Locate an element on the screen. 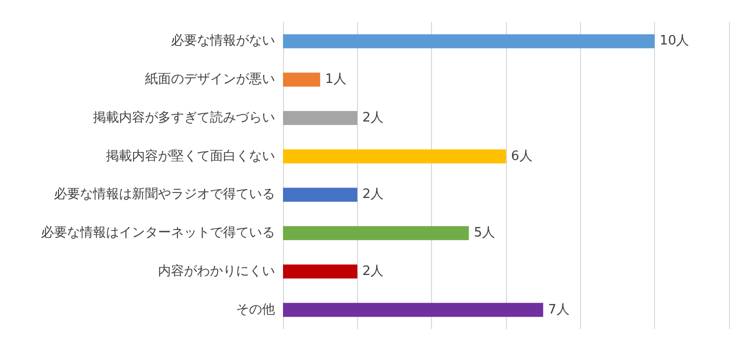  data-label: 5人 is located at coordinates (485, 233).